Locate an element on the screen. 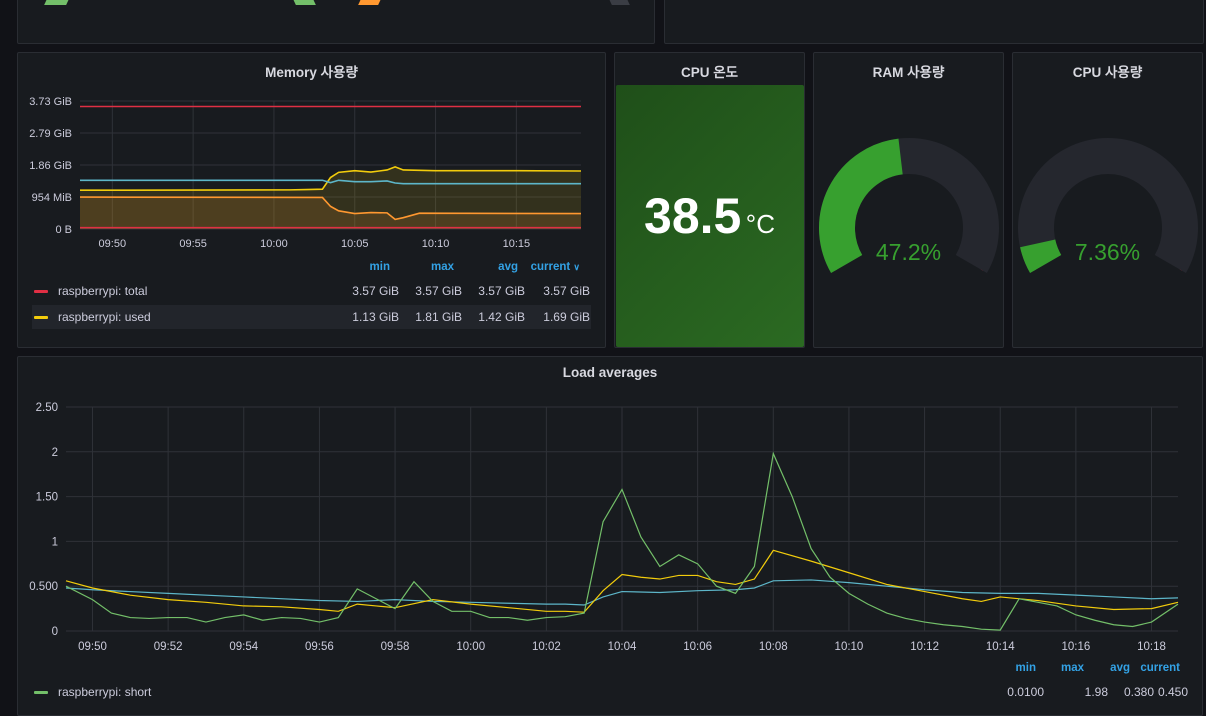 The height and width of the screenshot is (716, 1206). load-legend-header-min: min is located at coordinates (1025, 668).